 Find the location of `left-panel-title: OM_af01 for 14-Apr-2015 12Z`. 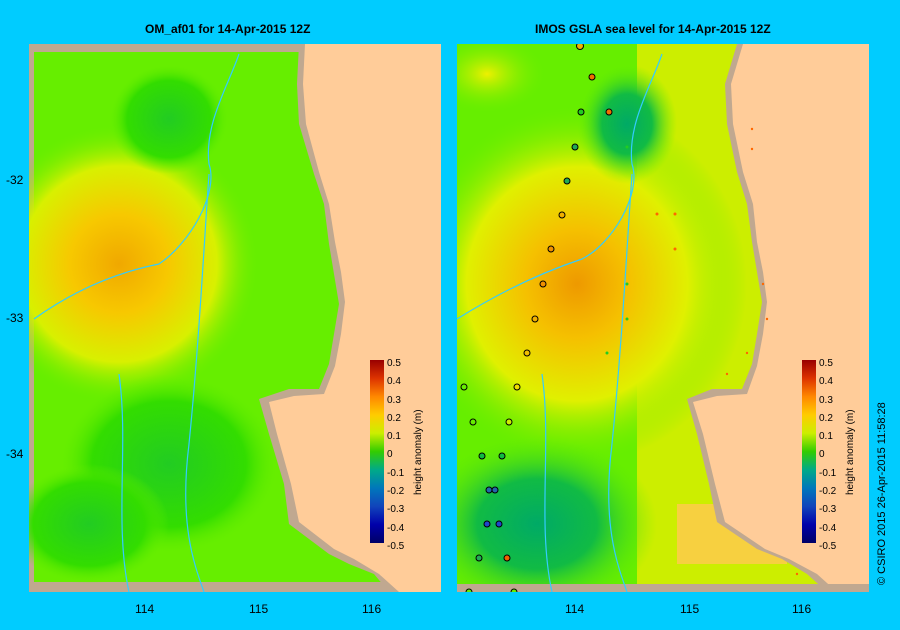

left-panel-title: OM_af01 for 14-Apr-2015 12Z is located at coordinates (228, 29).